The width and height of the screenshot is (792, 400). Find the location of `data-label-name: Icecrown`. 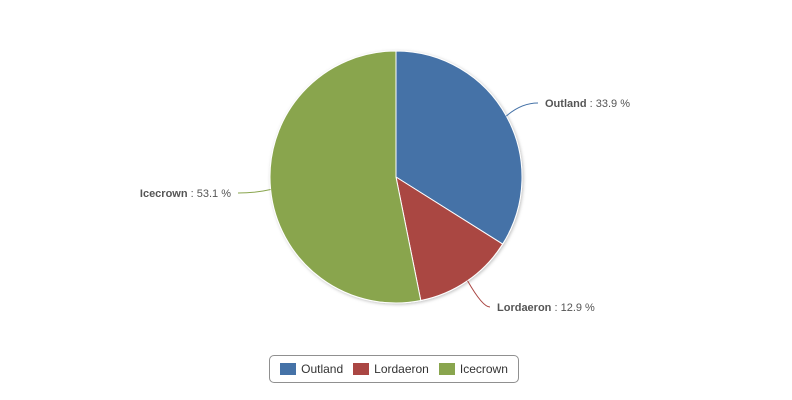

data-label-name: Icecrown is located at coordinates (164, 194).